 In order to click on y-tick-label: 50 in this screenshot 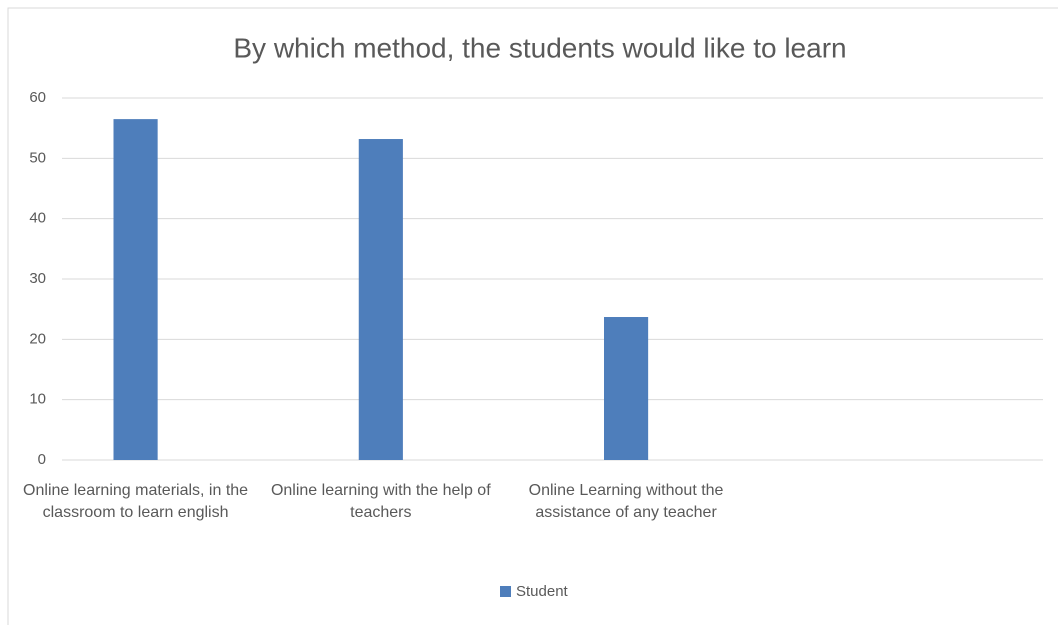, I will do `click(37, 157)`.